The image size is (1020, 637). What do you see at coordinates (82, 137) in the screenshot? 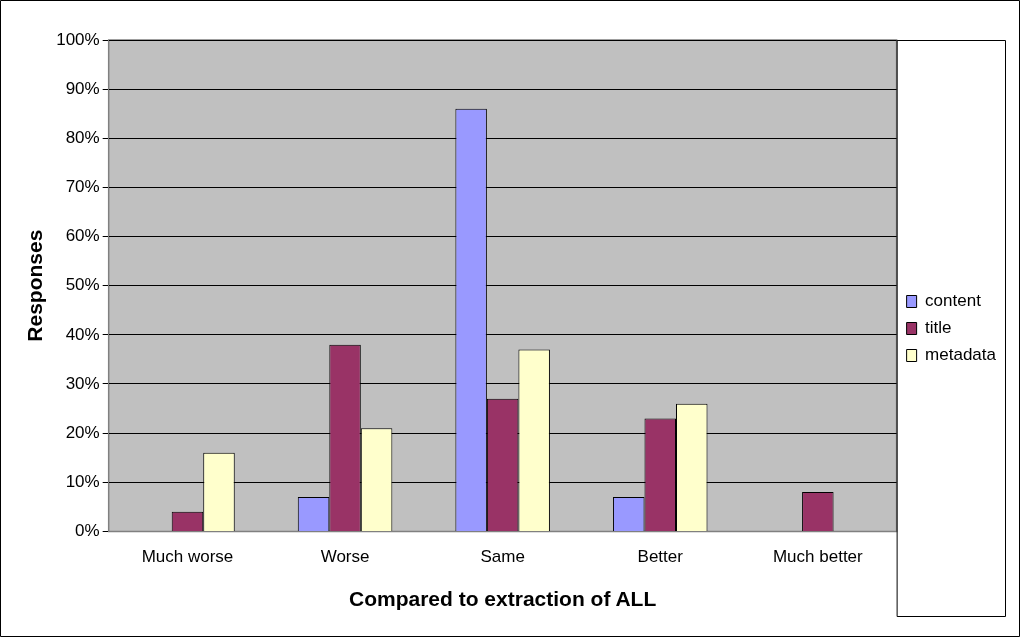
I see `y-tick-label: 80%` at bounding box center [82, 137].